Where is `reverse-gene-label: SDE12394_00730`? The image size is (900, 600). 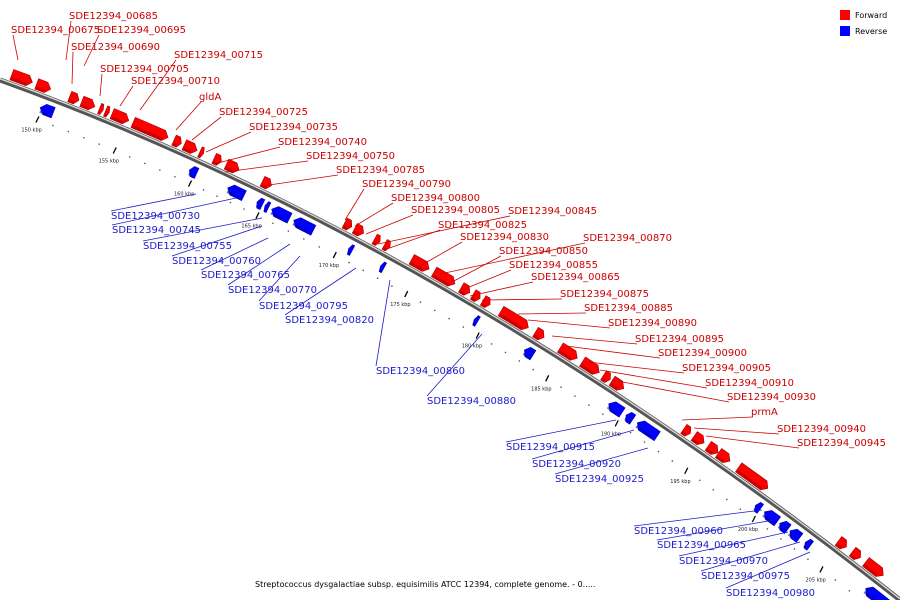
reverse-gene-label: SDE12394_00730 is located at coordinates (155, 216).